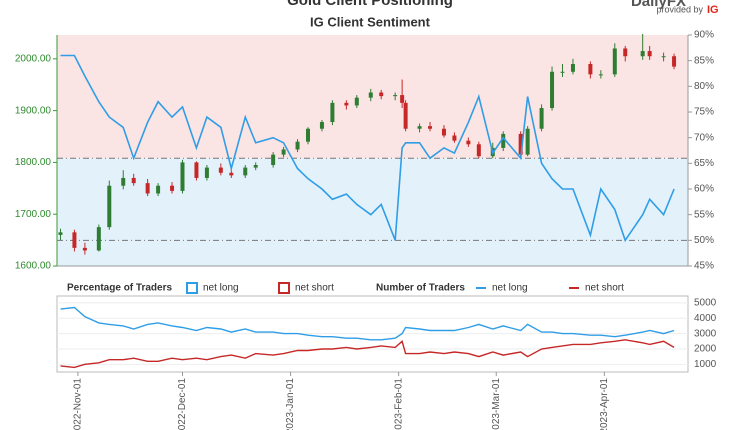  What do you see at coordinates (679, 9) in the screenshot?
I see `brand-provider: provided by` at bounding box center [679, 9].